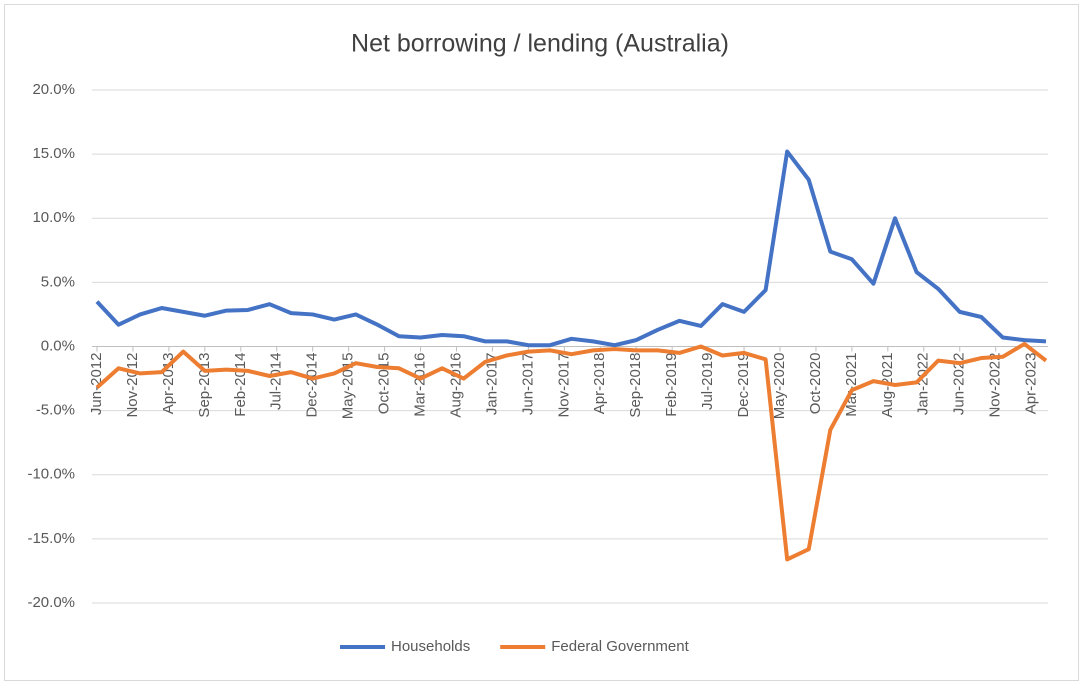  What do you see at coordinates (312, 385) in the screenshot?
I see `x-tick-label: Dec-2014` at bounding box center [312, 385].